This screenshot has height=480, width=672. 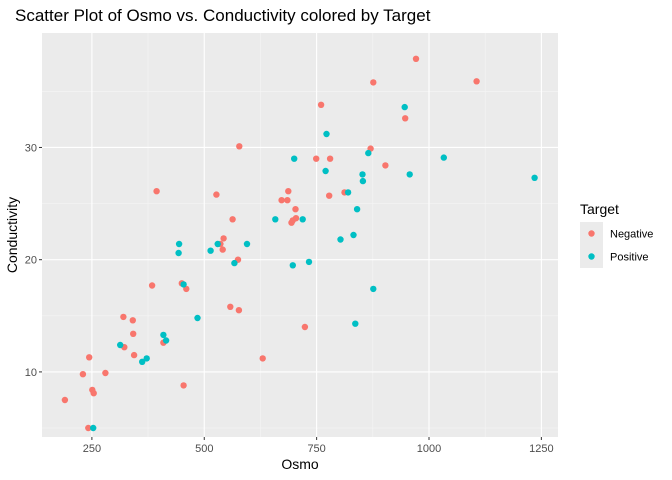 I want to click on y-tick-label: 20, so click(x=31, y=261).